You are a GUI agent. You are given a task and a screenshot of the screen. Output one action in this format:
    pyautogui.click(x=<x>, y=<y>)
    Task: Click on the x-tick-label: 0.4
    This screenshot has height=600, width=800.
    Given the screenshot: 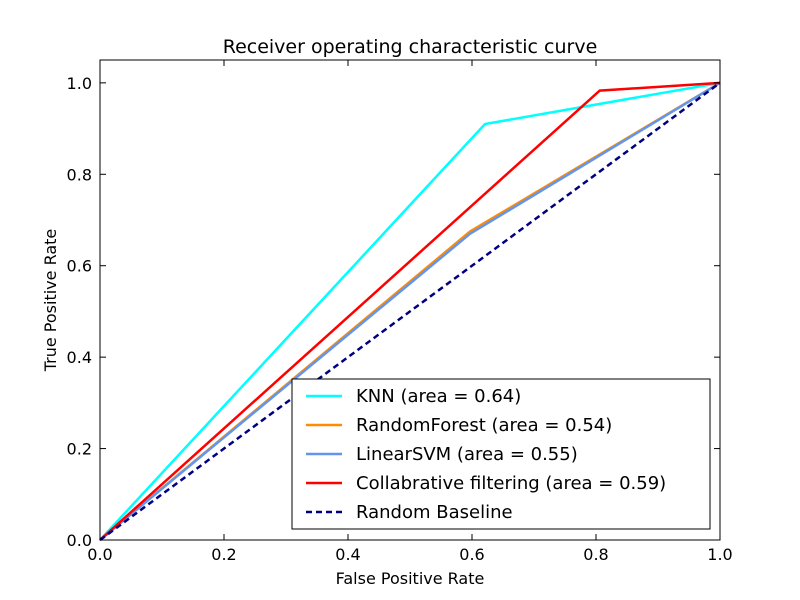 What is the action you would take?
    pyautogui.click(x=347, y=554)
    